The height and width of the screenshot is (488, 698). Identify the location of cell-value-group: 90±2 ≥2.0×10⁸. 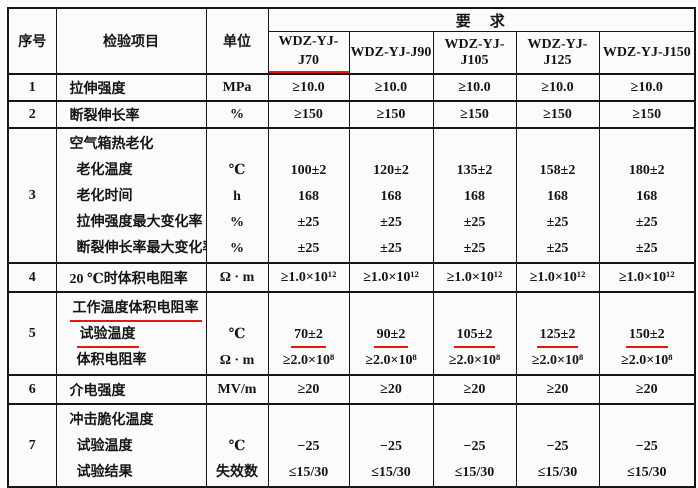
(391, 333).